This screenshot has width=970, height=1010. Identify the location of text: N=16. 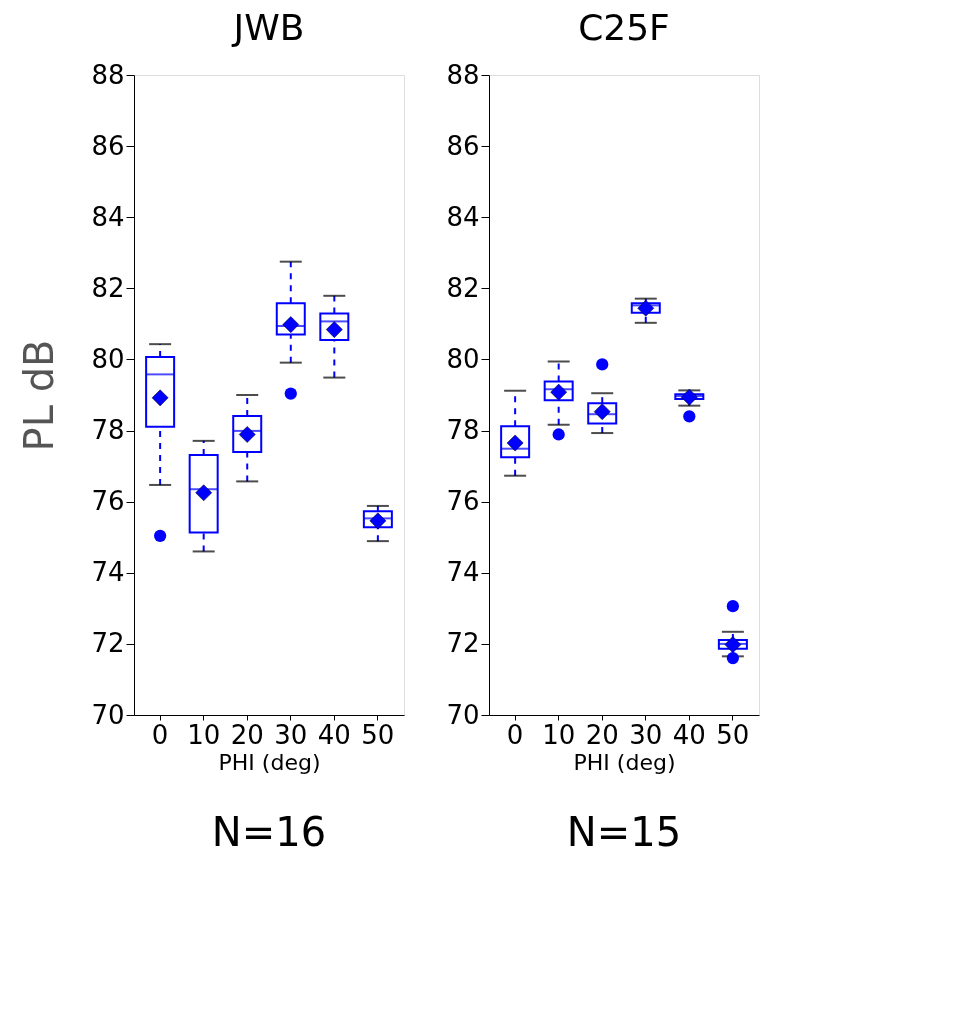
(269, 832).